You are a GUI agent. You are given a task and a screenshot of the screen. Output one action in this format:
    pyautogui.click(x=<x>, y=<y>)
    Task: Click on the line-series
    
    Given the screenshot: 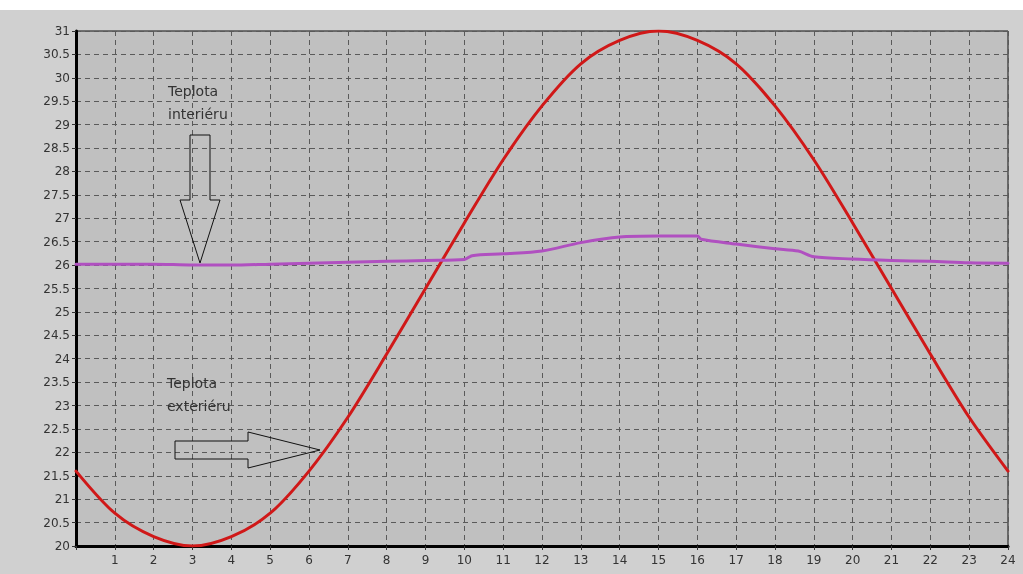 What is the action you would take?
    pyautogui.click(x=542, y=250)
    